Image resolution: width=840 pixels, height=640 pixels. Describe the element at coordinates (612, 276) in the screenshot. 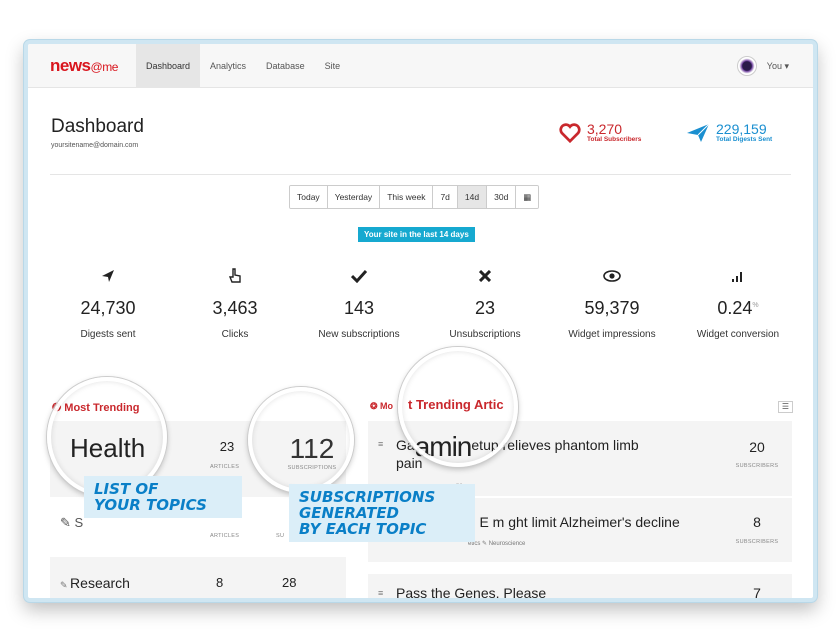

I see `eye-icon` at that location.